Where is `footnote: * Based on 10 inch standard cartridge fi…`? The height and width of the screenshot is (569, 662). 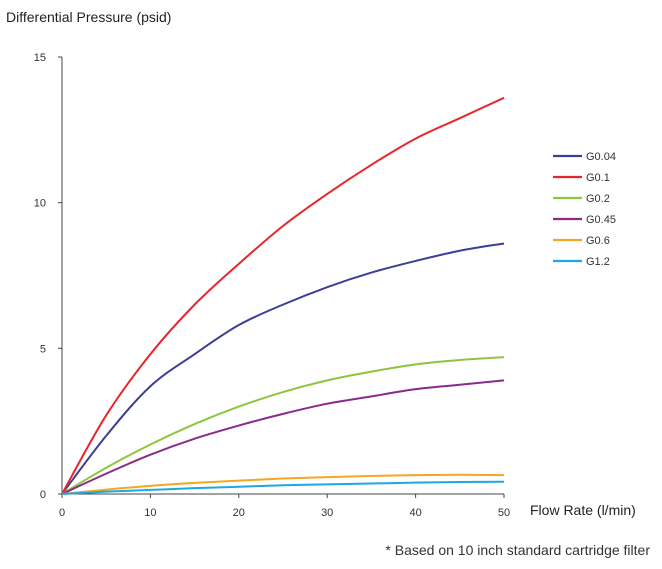
footnote: * Based on 10 inch standard cartridge fi… is located at coordinates (517, 550).